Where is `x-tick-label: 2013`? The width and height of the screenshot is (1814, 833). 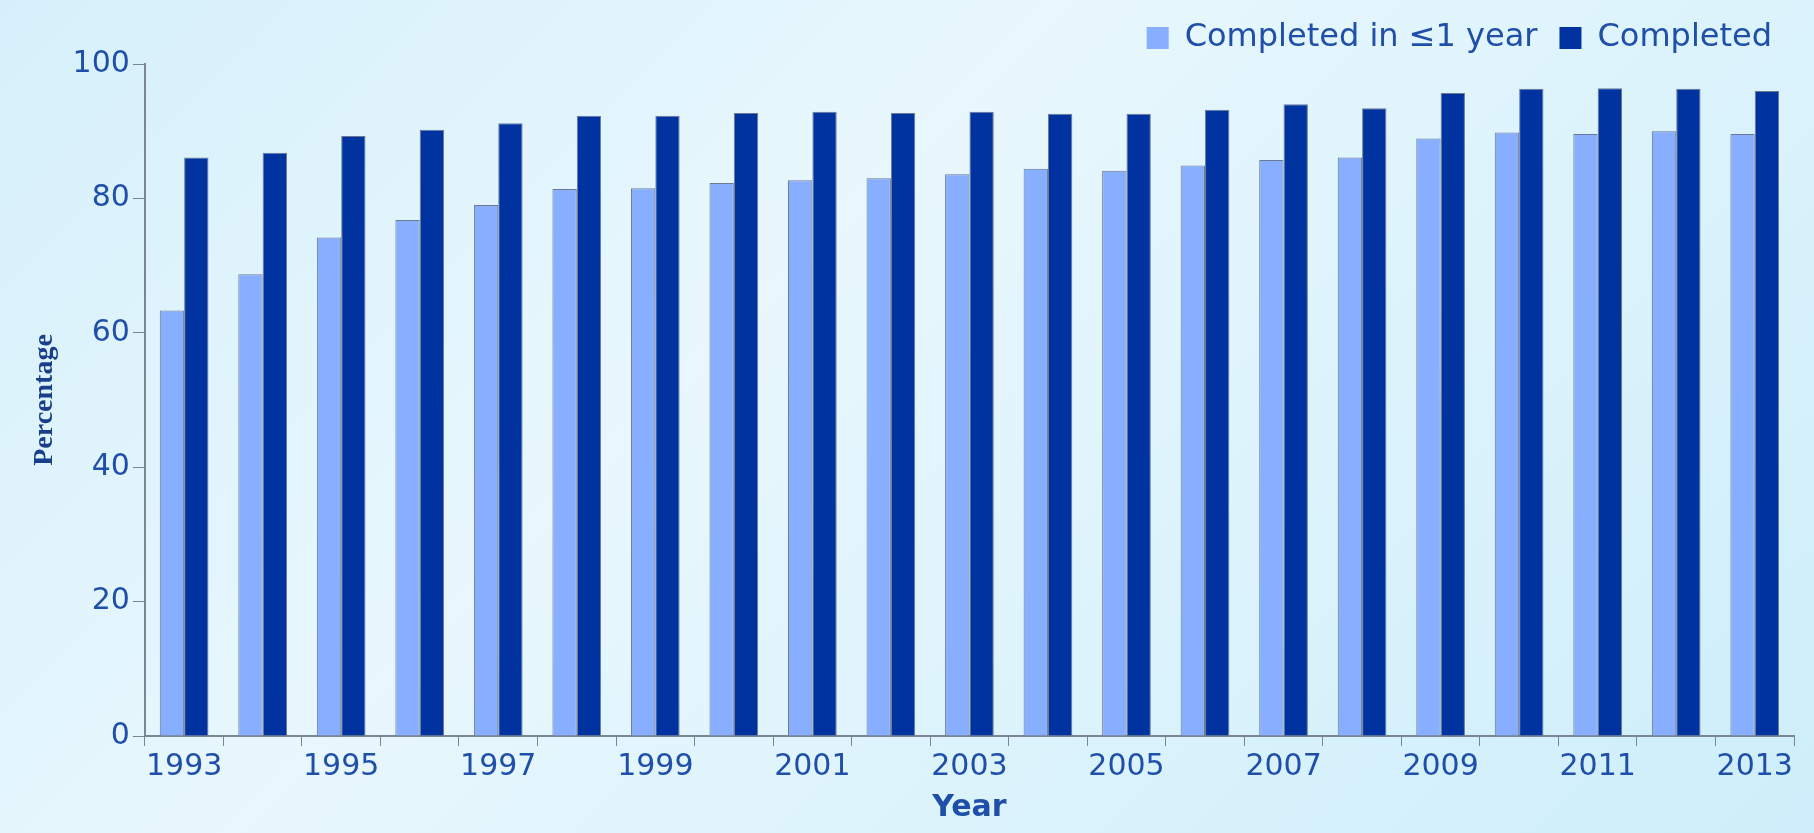
x-tick-label: 2013 is located at coordinates (1754, 764).